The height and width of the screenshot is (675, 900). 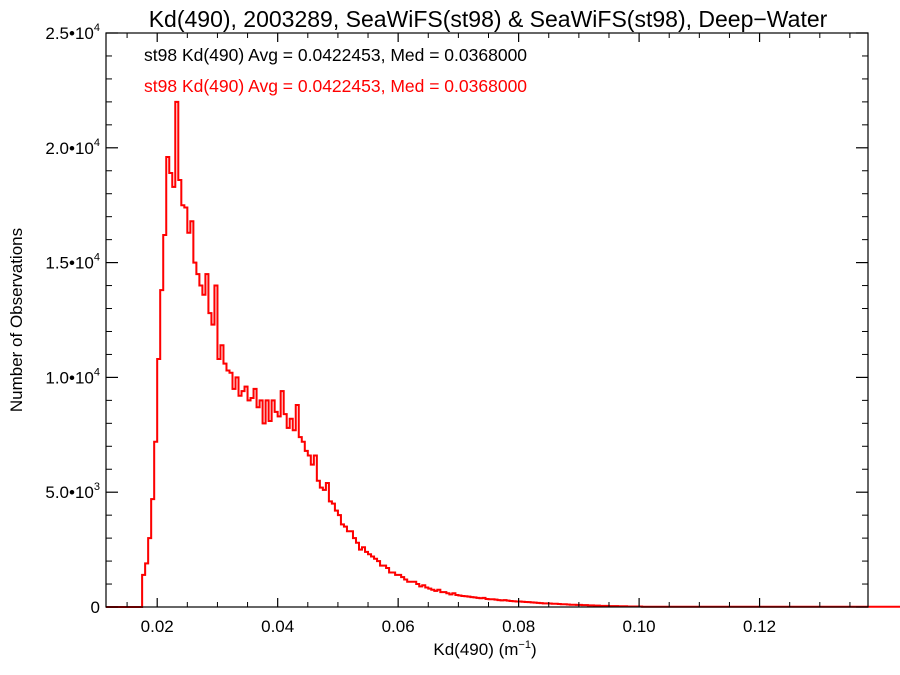 I want to click on x-tick-label: 0.02, so click(x=157, y=626).